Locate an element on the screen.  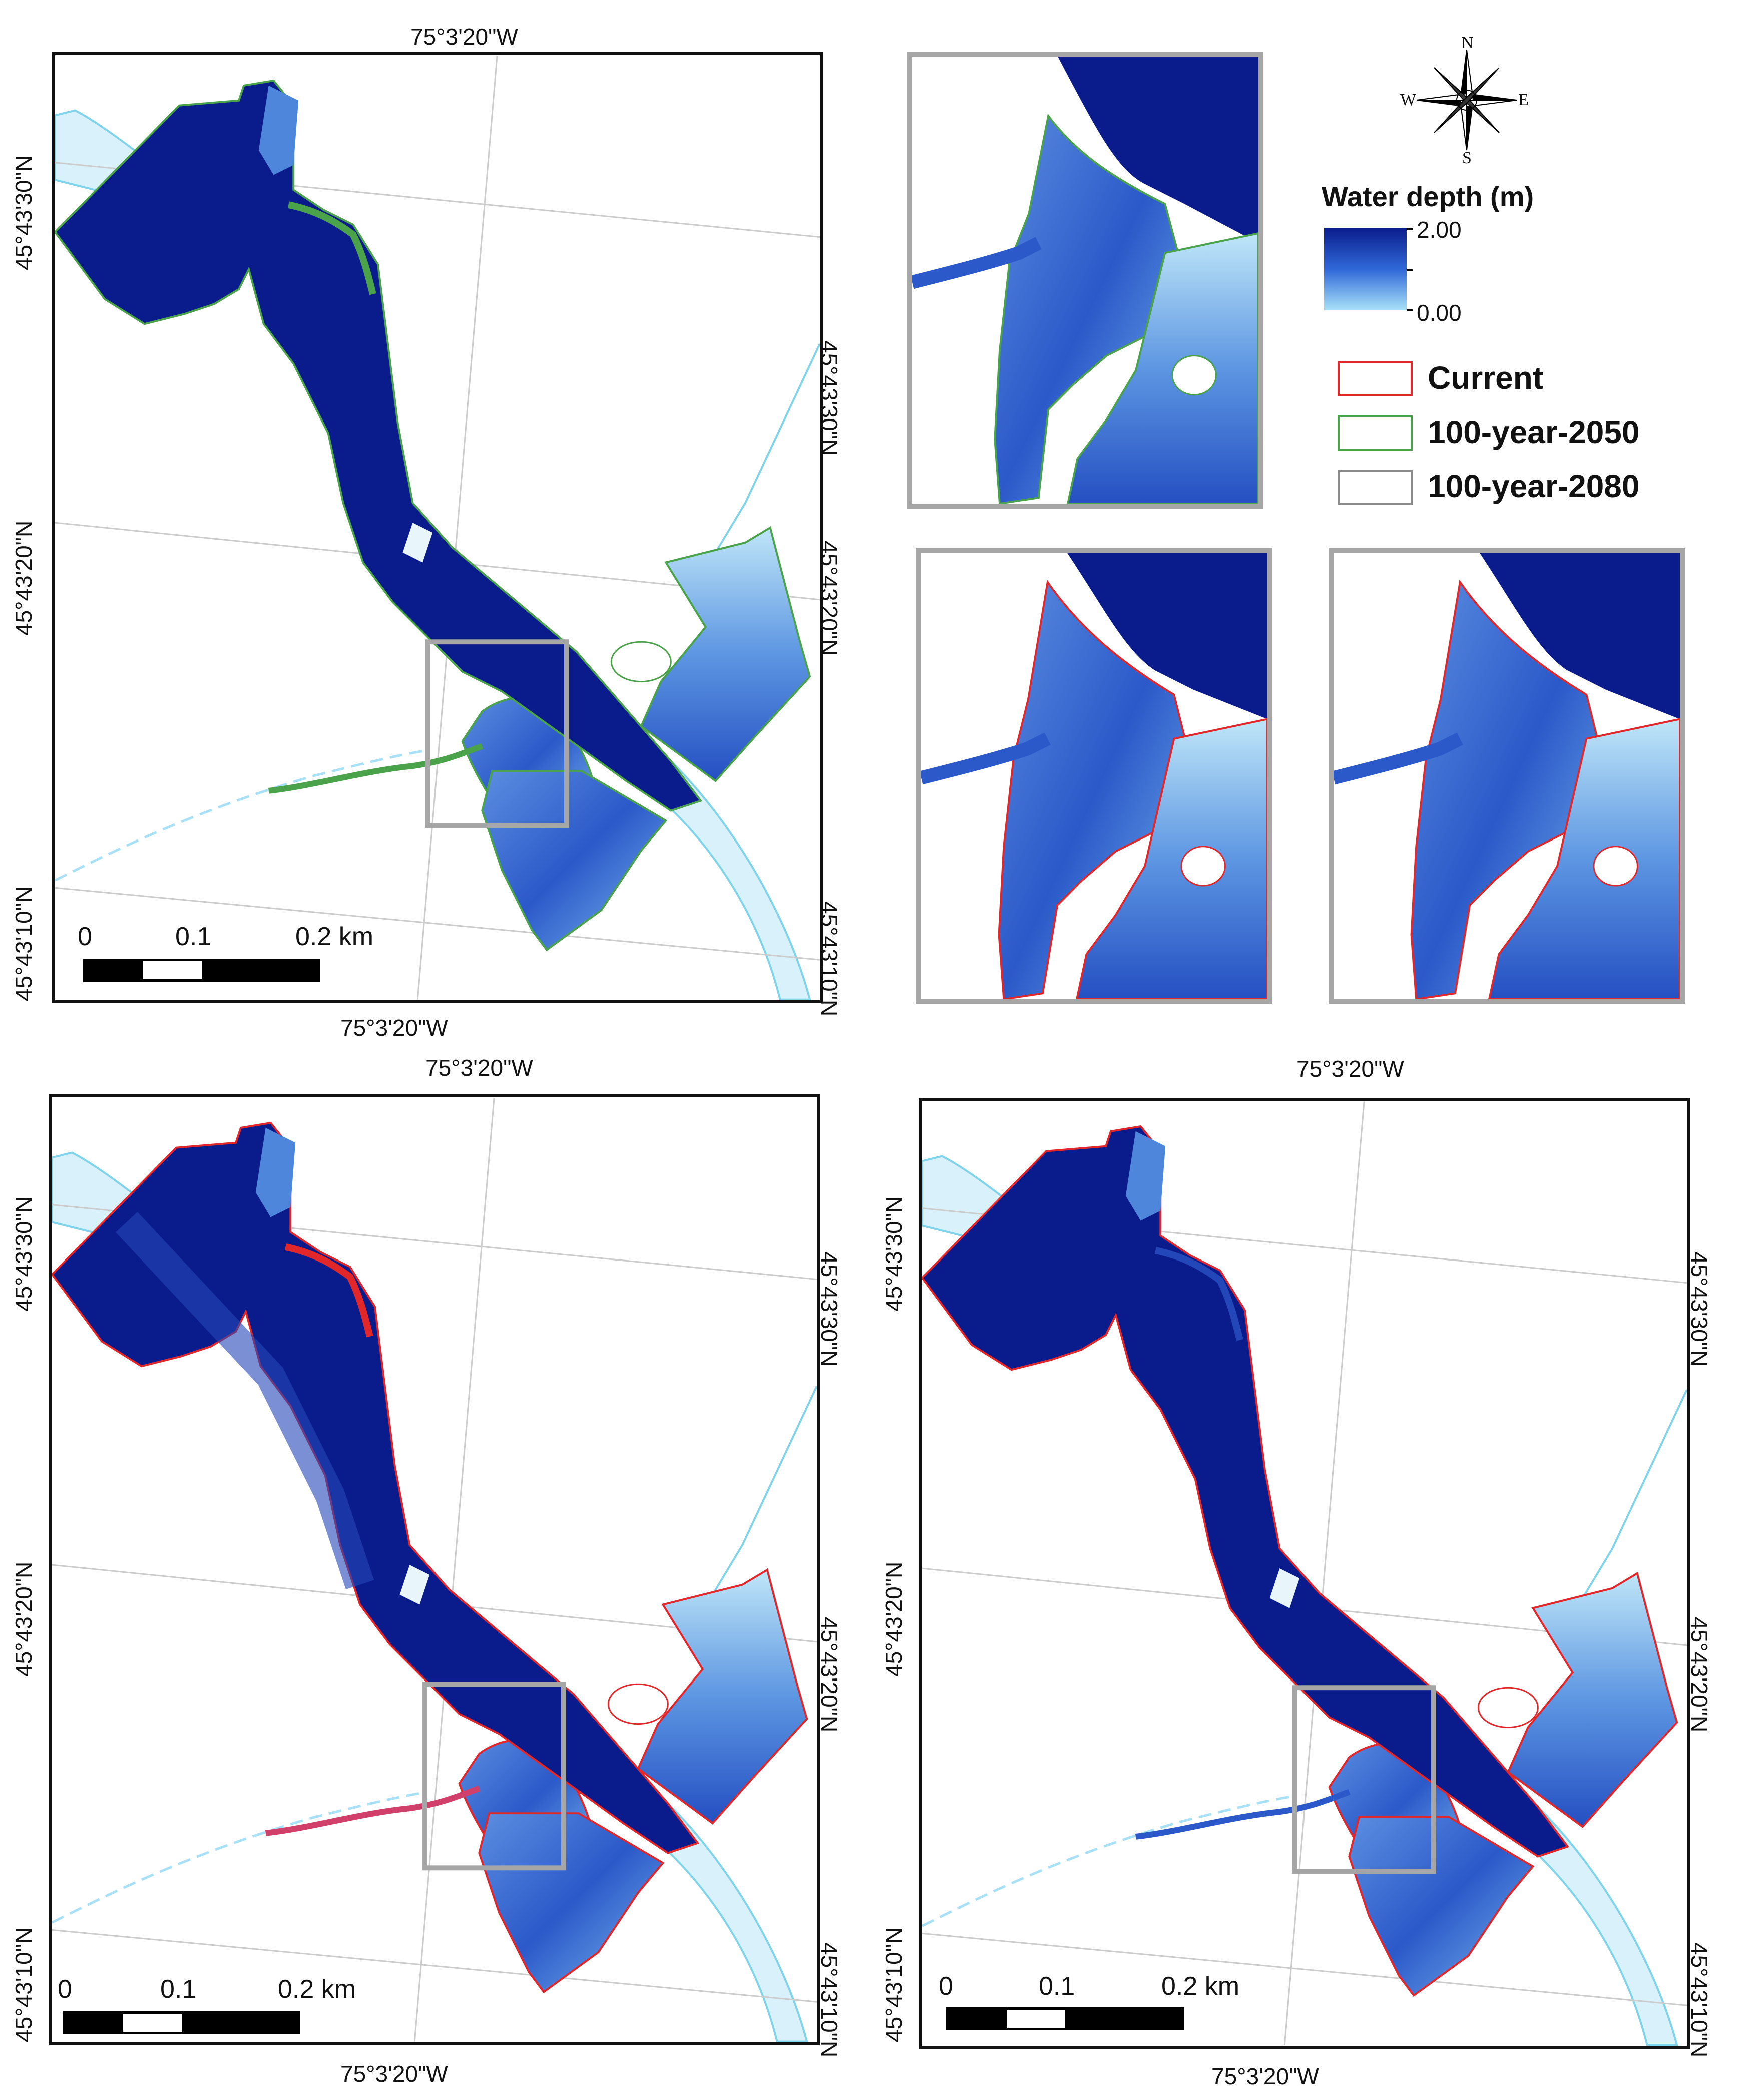
scale-zero-2: 0 is located at coordinates (65, 1990).